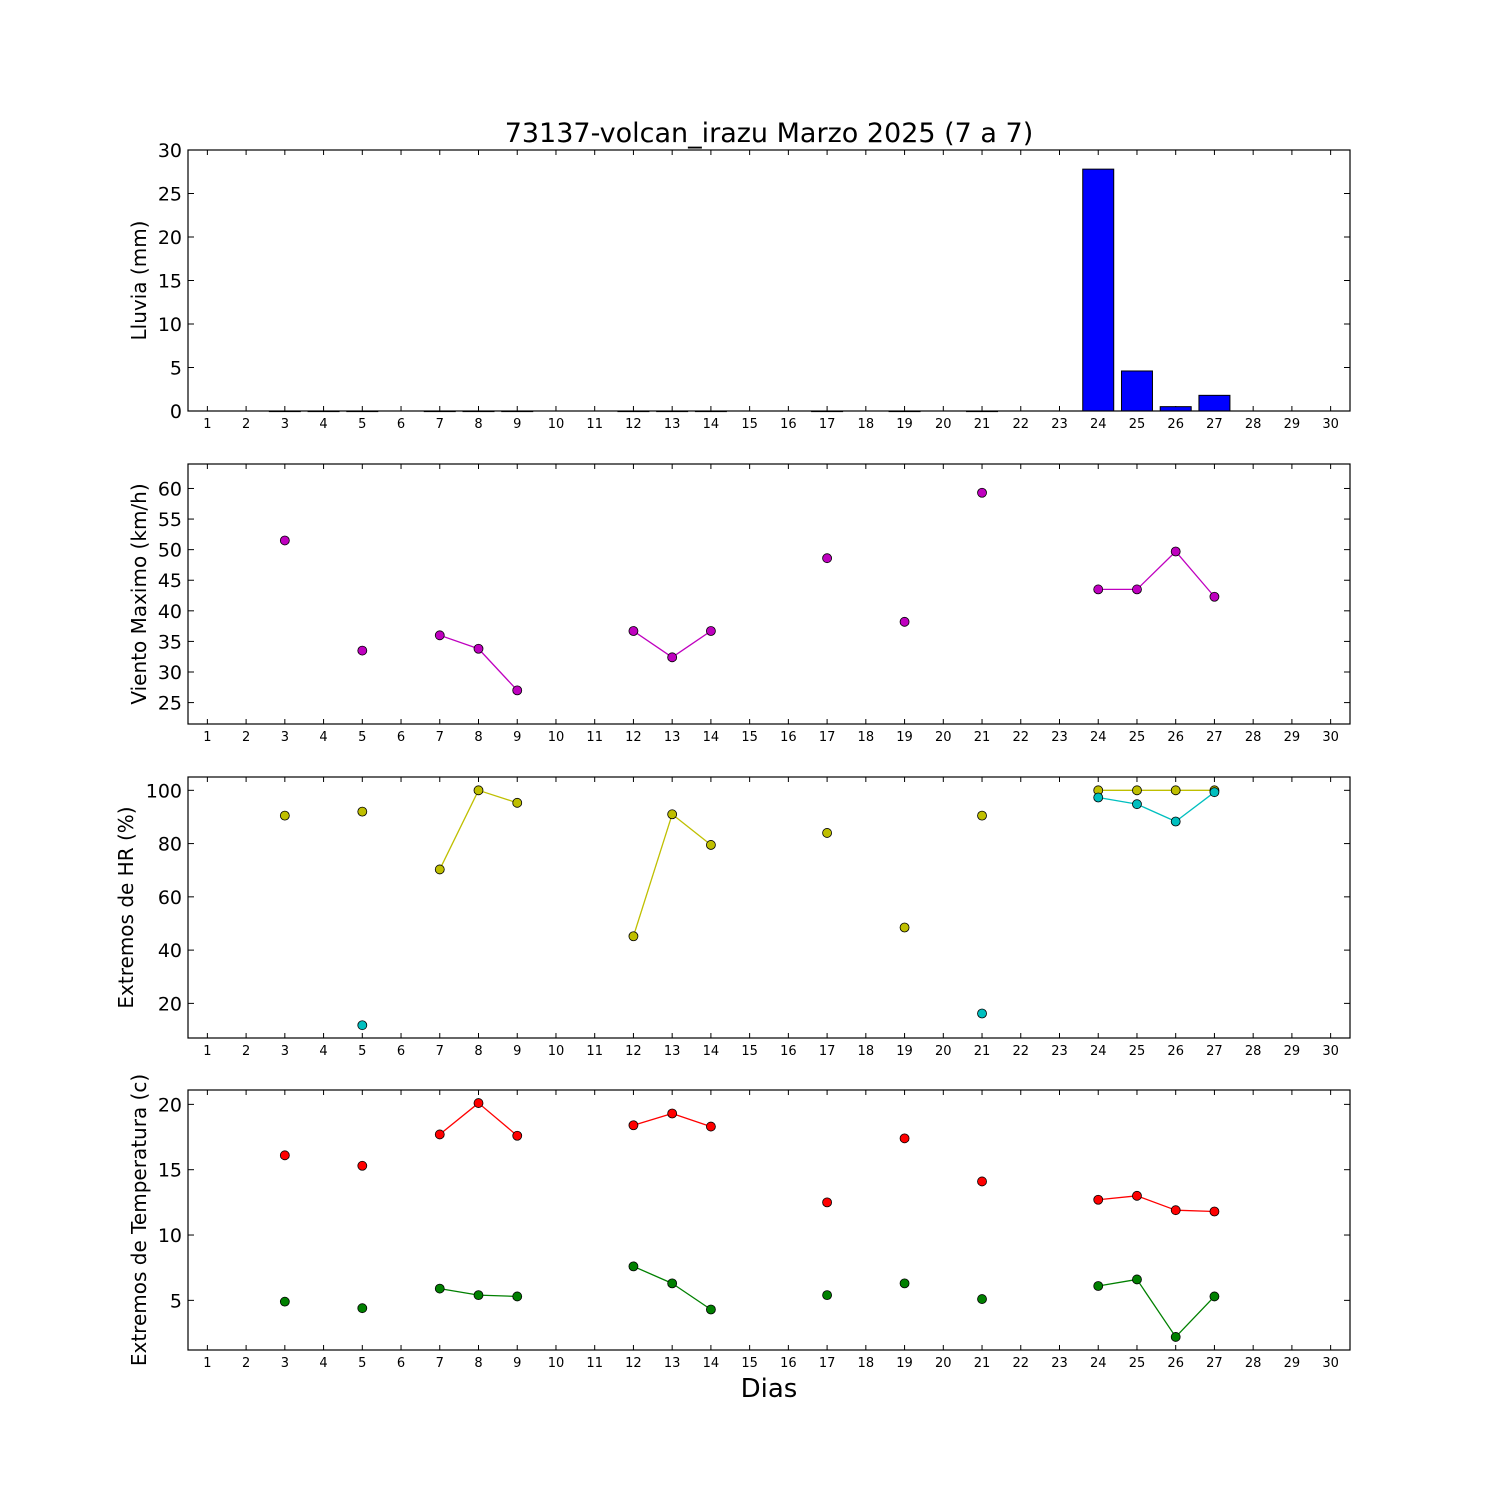  What do you see at coordinates (1292, 737) in the screenshot?
I see `x-tick-label: 29` at bounding box center [1292, 737].